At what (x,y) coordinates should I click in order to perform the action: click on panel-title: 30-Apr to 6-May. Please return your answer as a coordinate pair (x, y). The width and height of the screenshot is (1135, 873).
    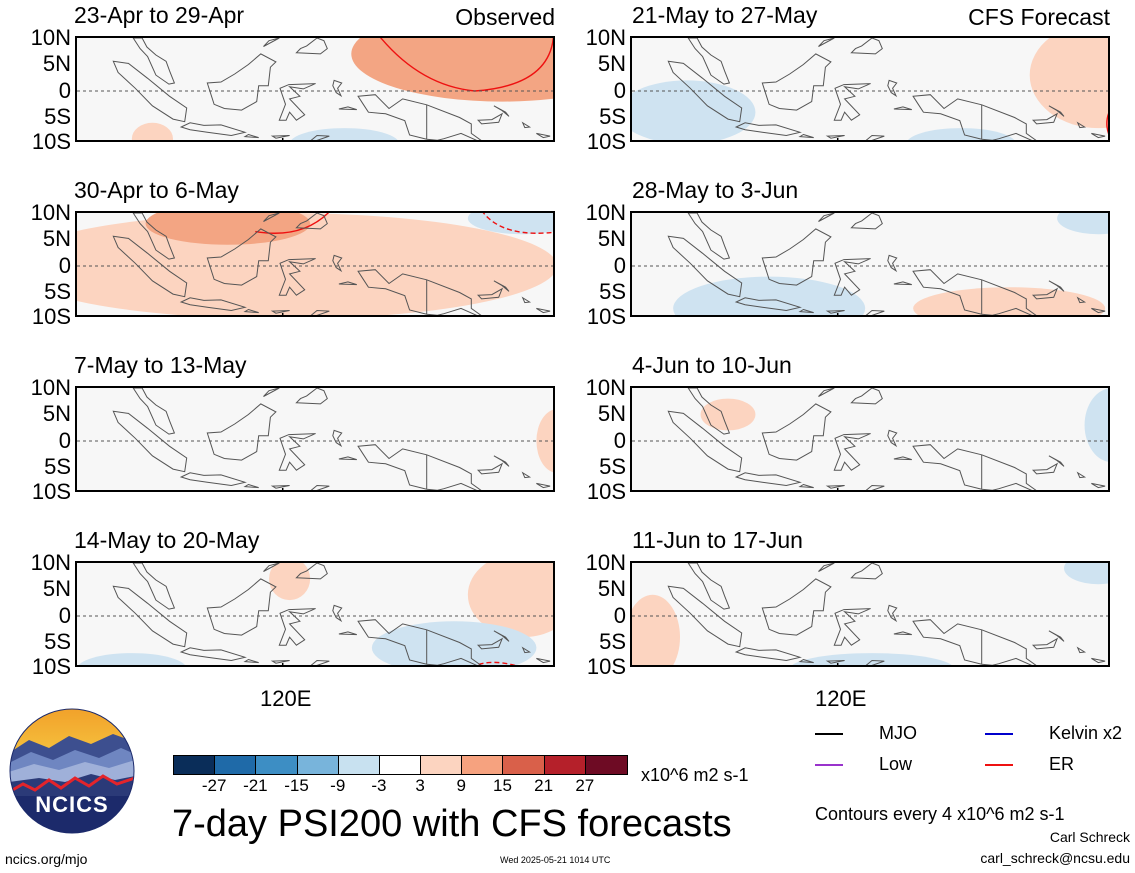
    Looking at the image, I should click on (156, 190).